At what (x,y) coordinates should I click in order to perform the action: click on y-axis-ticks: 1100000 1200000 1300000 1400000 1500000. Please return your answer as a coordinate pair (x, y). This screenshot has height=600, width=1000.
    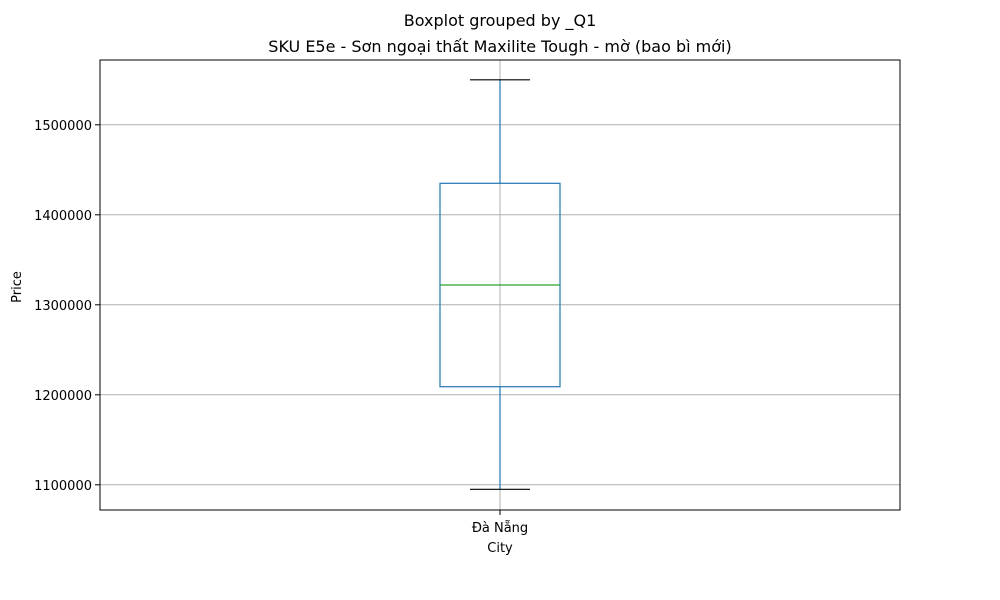
    Looking at the image, I should click on (67, 306).